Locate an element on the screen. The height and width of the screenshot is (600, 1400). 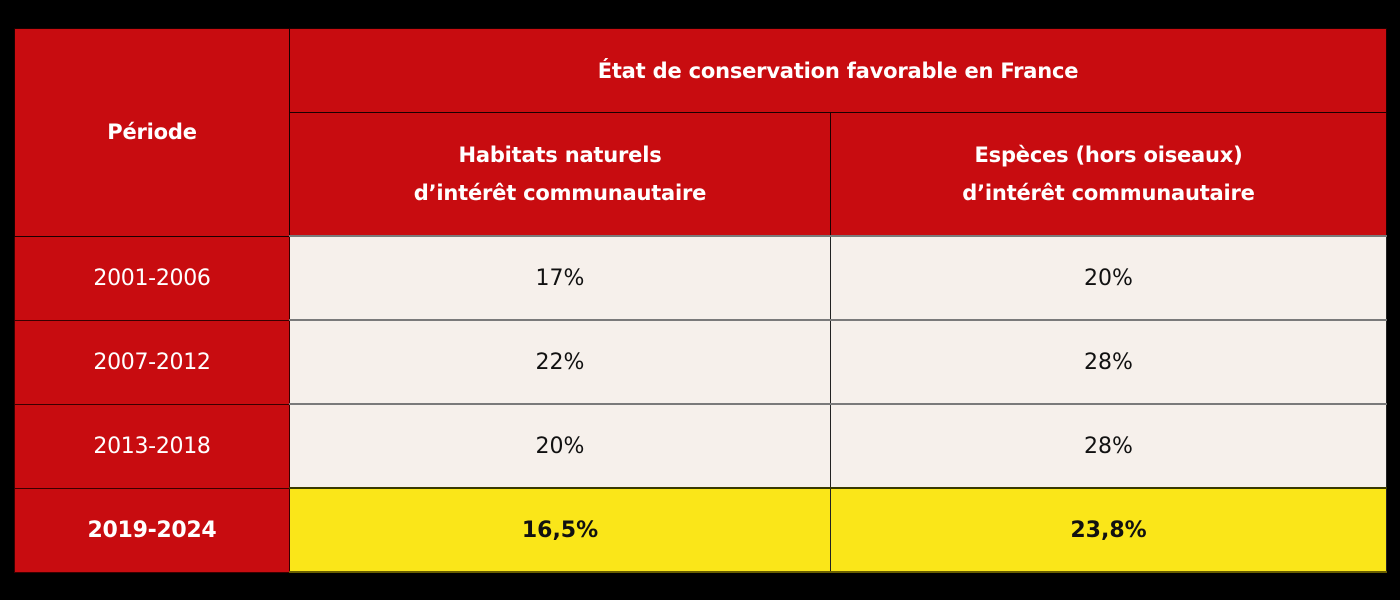
period-cell: 2019-2024 is located at coordinates (152, 530).